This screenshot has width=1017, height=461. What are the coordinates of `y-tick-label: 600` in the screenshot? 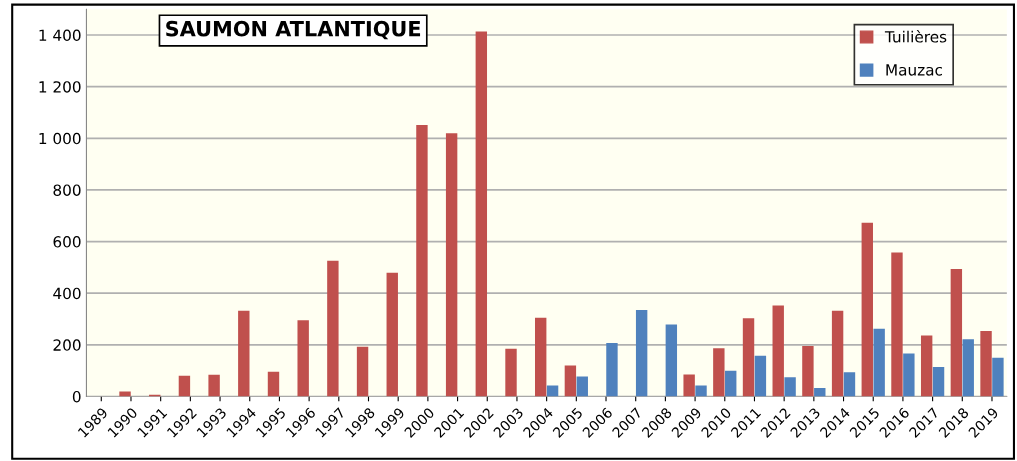 It's located at (67, 242).